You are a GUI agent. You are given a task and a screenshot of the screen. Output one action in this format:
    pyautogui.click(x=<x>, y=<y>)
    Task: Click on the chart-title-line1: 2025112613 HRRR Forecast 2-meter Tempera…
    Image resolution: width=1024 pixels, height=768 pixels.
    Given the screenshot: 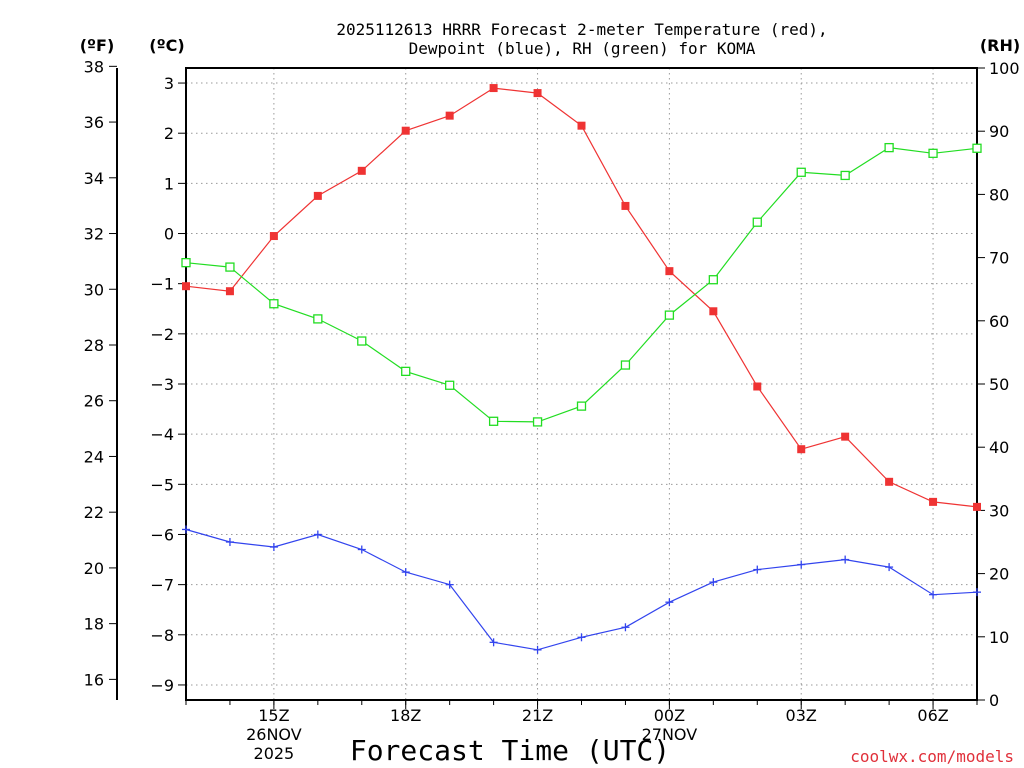 What is the action you would take?
    pyautogui.click(x=581, y=29)
    